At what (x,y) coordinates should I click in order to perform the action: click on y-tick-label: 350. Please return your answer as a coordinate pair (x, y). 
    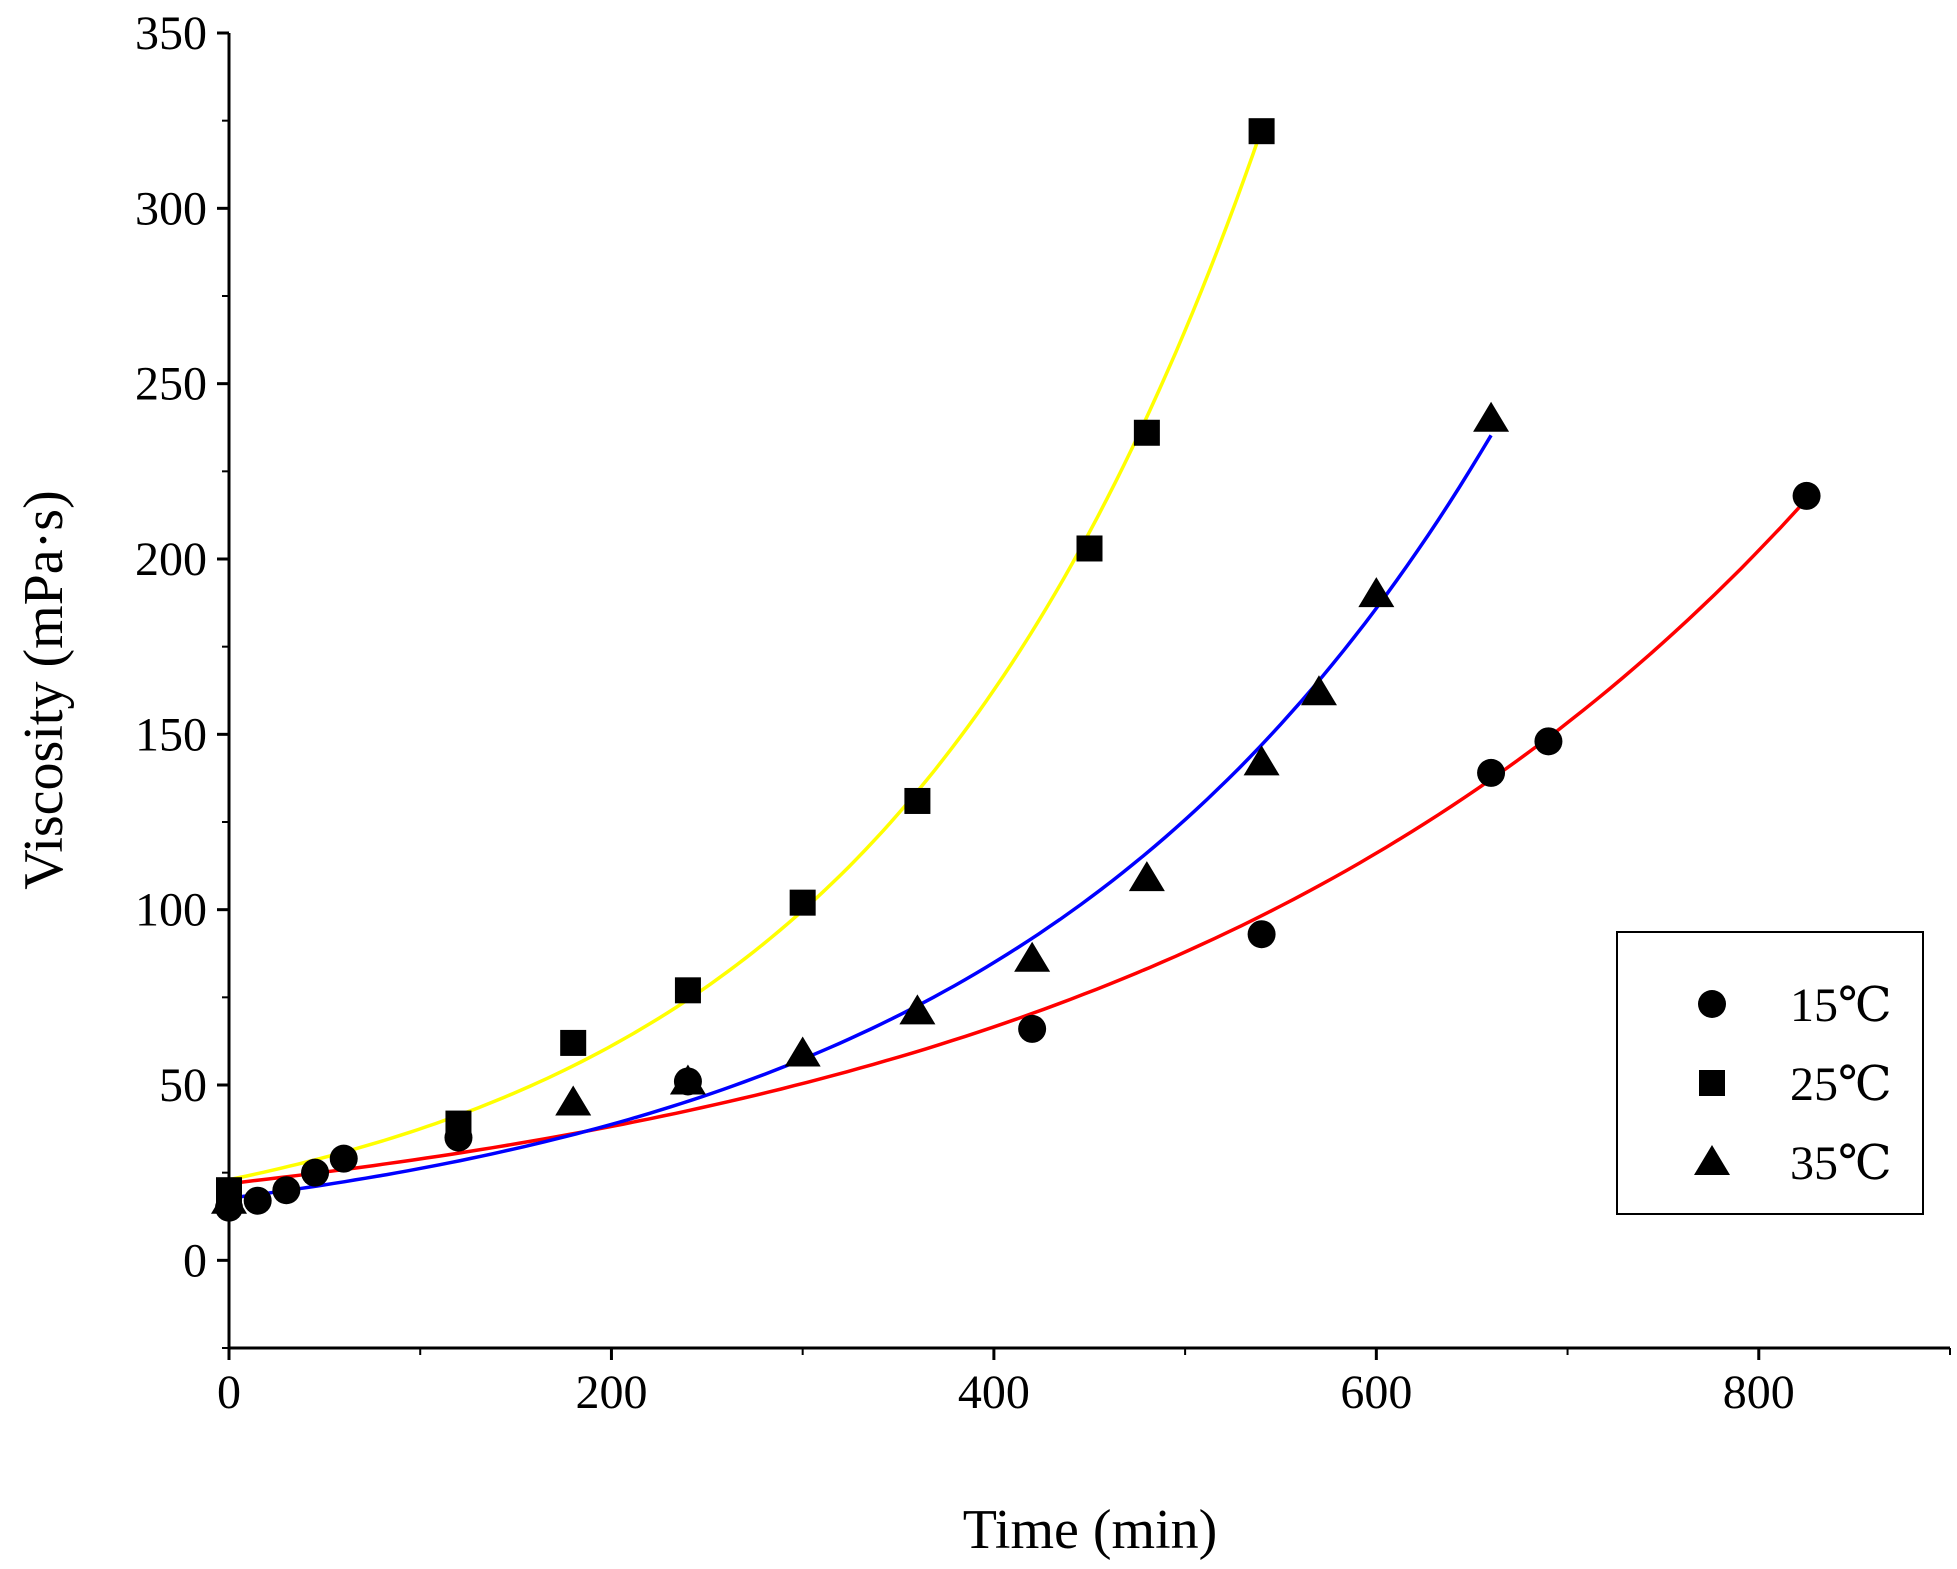
    Looking at the image, I should click on (171, 33).